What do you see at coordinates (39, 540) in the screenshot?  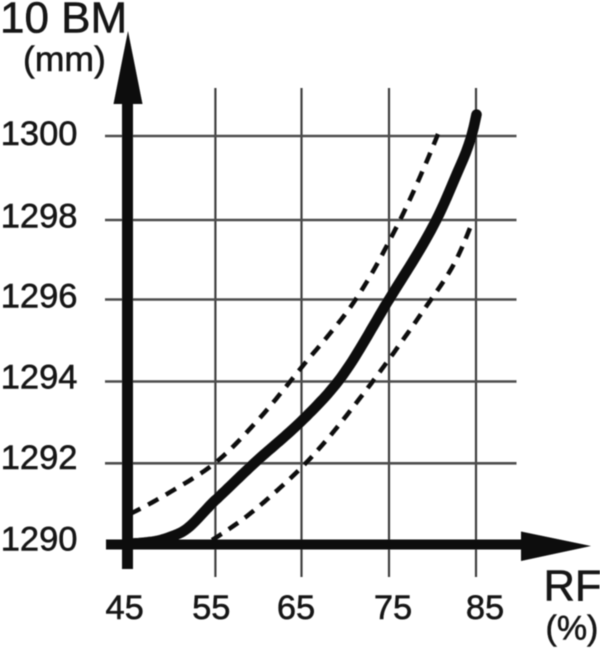 I see `svg-text: 1290` at bounding box center [39, 540].